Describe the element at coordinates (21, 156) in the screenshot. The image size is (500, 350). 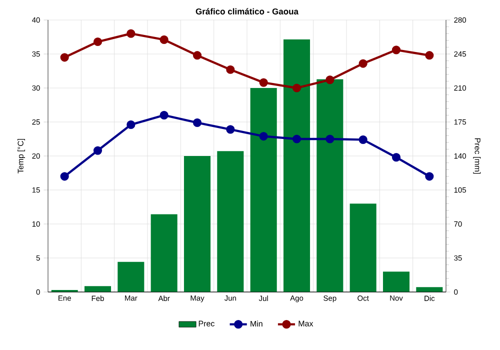
I see `y-axis-title: Temp [°C]` at that location.